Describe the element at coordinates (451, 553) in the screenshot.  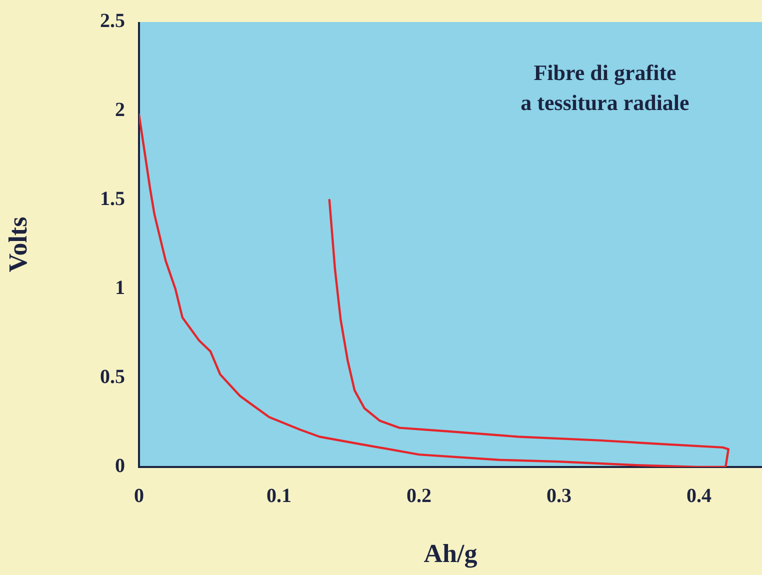
I see `x-axis-title: Ah/g` at that location.